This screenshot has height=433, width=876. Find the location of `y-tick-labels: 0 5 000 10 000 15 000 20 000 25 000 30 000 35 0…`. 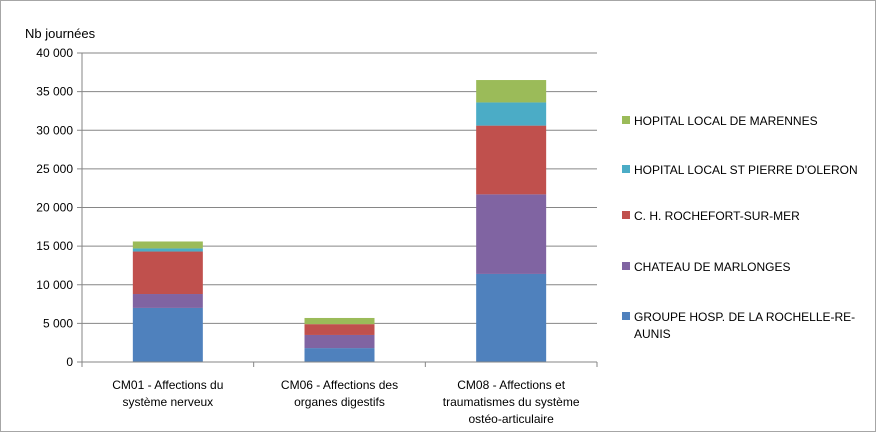

y-tick-labels: 0 5 000 10 000 15 000 20 000 25 000 30 000 35 0… is located at coordinates (54, 207).